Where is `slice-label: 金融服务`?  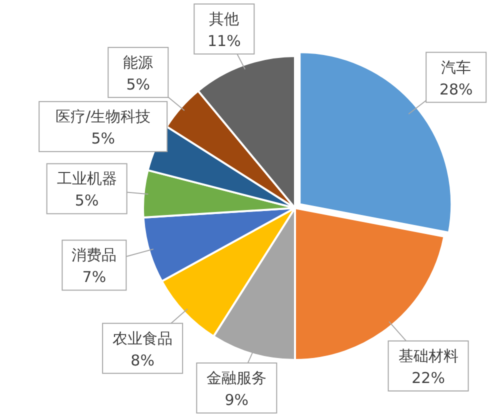 slice-label: 金融服务 is located at coordinates (236, 378).